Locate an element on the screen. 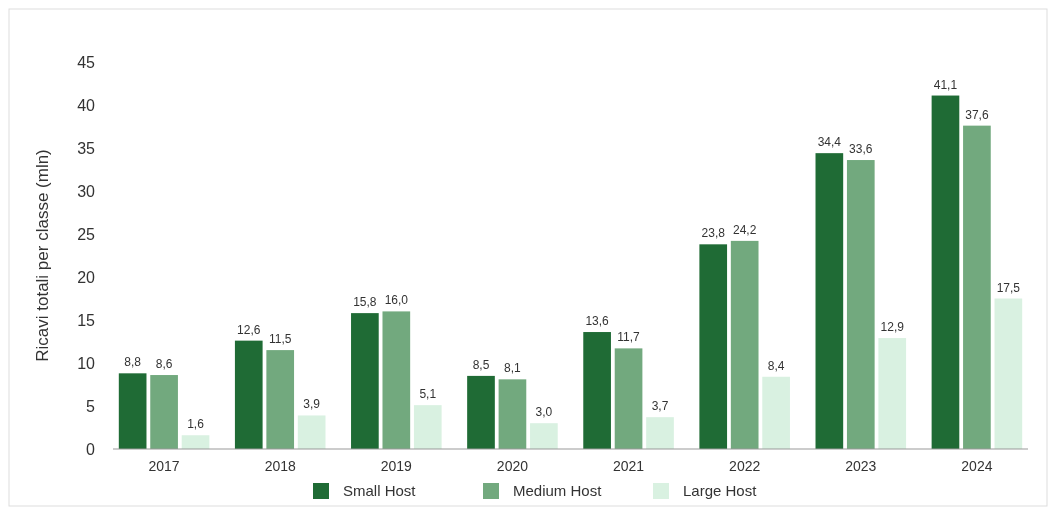 This screenshot has width=1056, height=515. data-label: 3,7 is located at coordinates (660, 406).